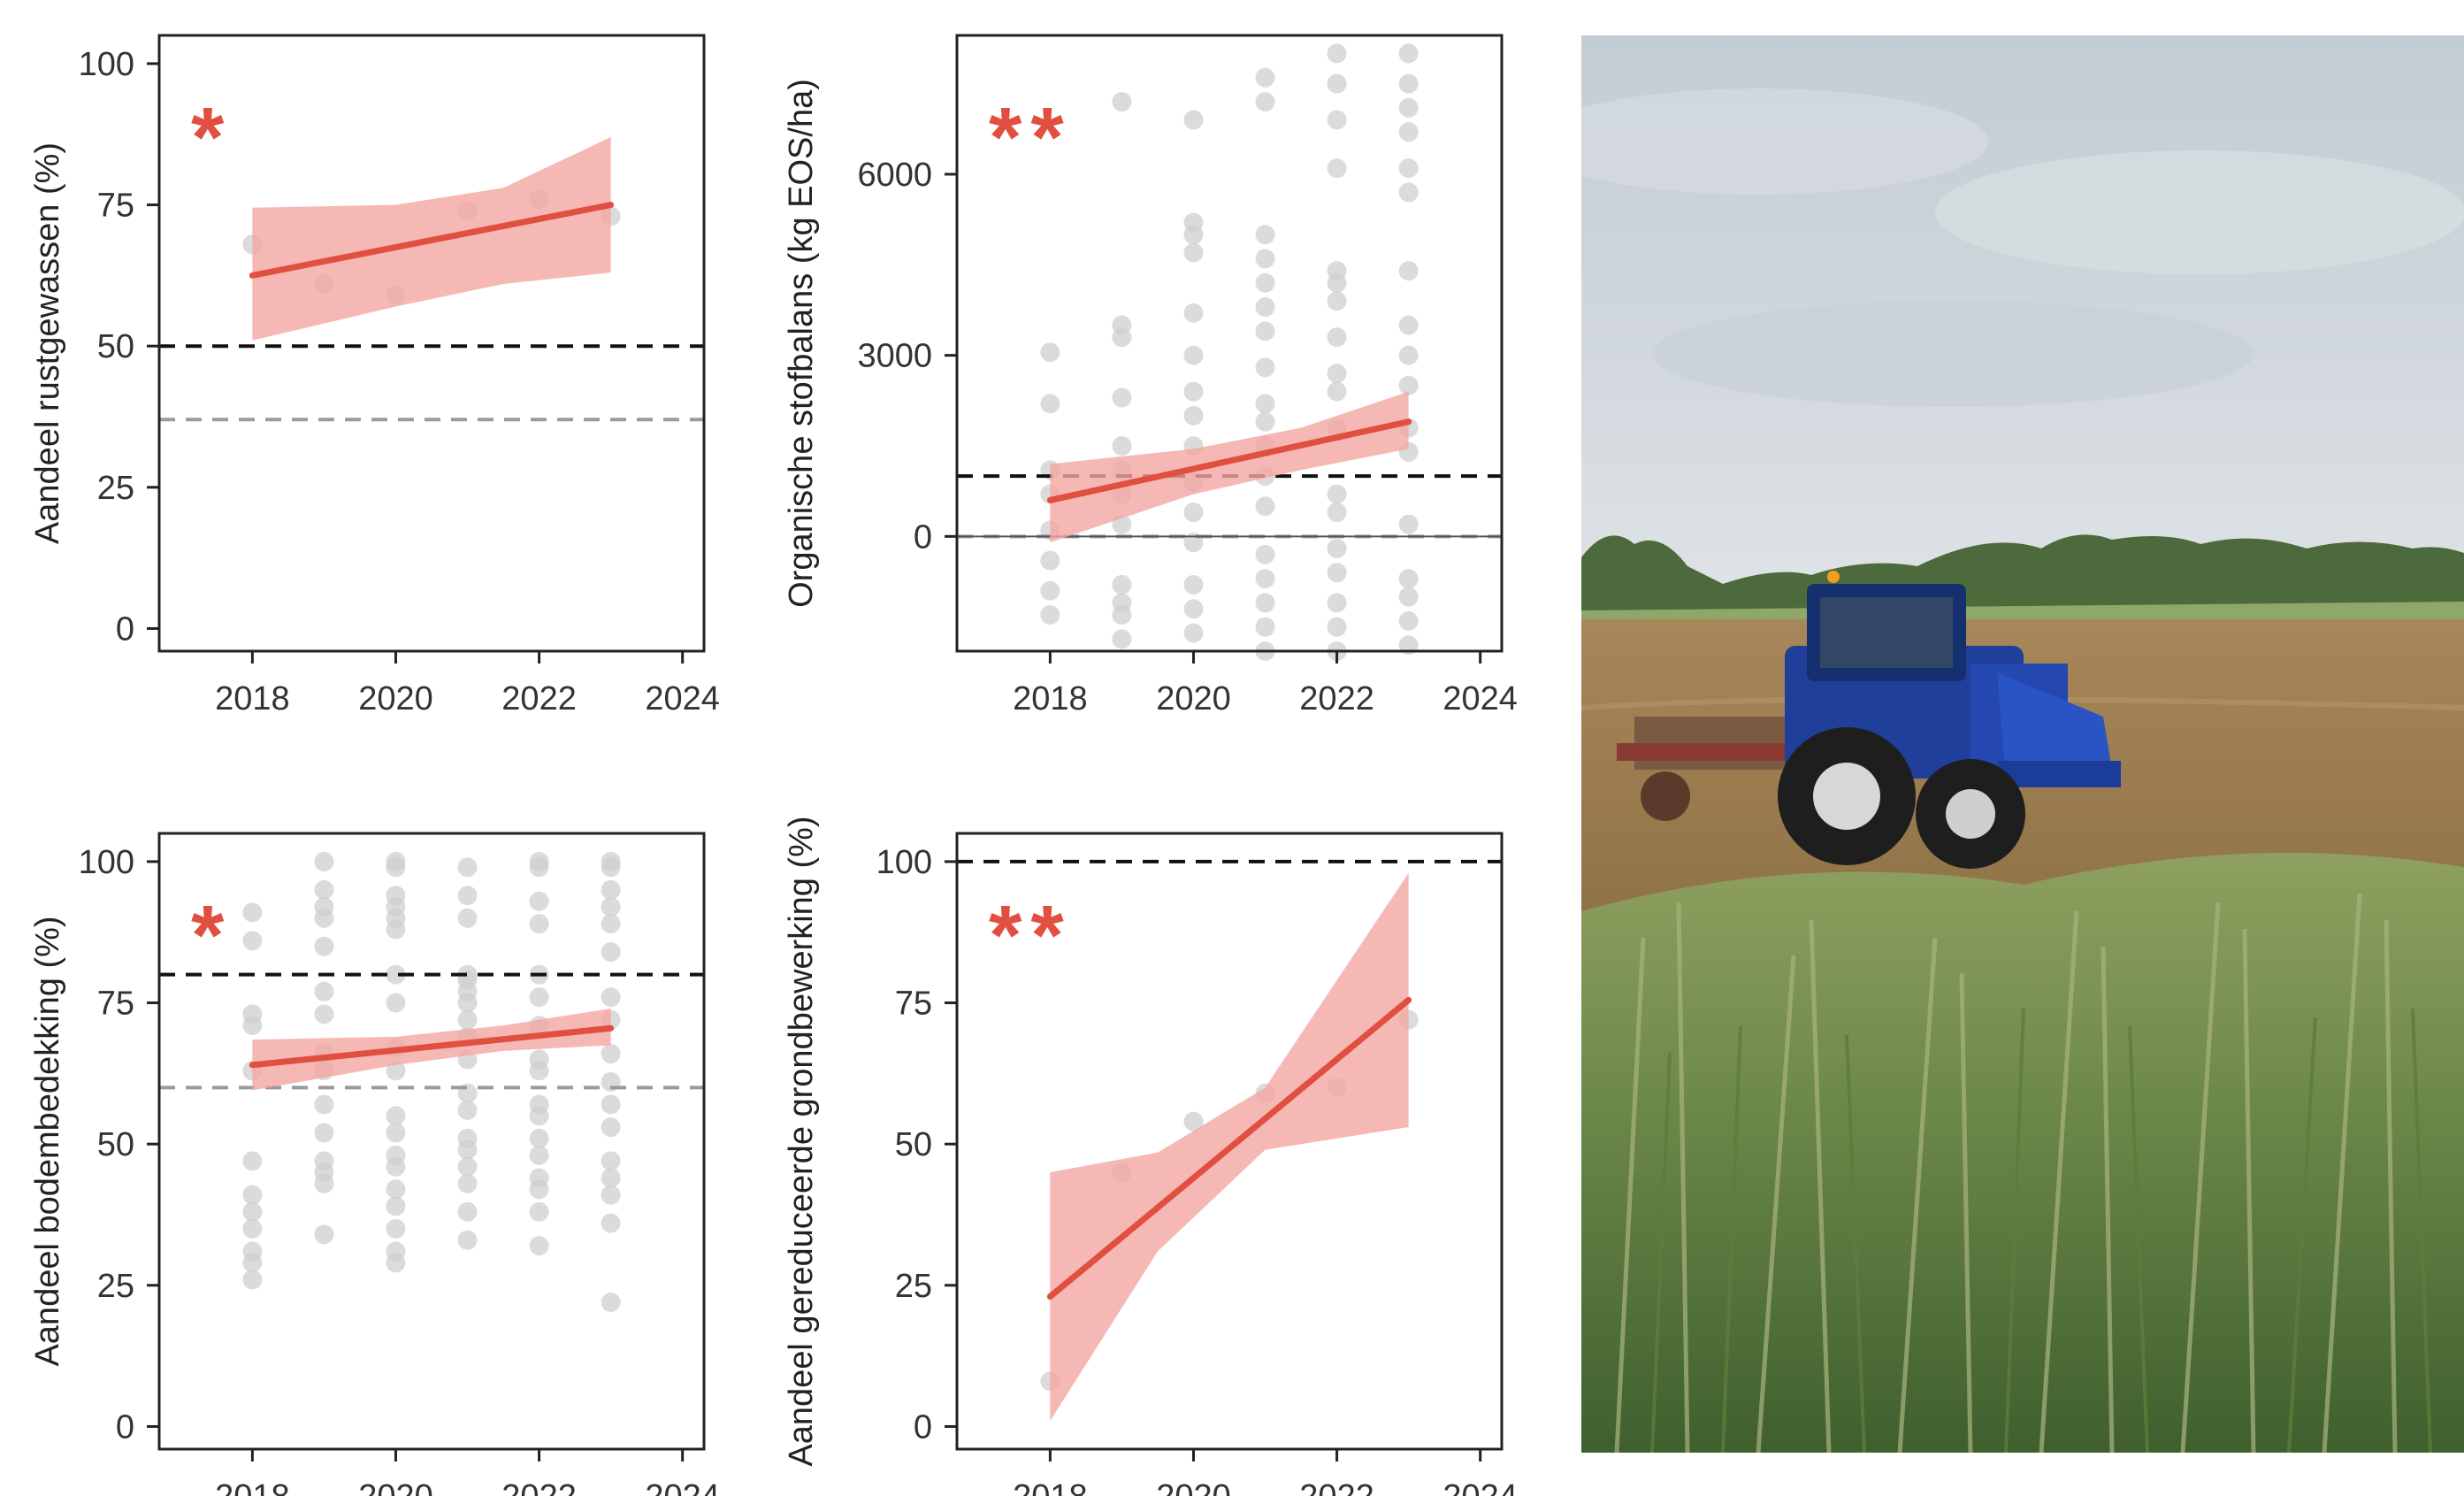  Describe the element at coordinates (913, 1144) in the screenshot. I see `y-tick-label: 50` at that location.